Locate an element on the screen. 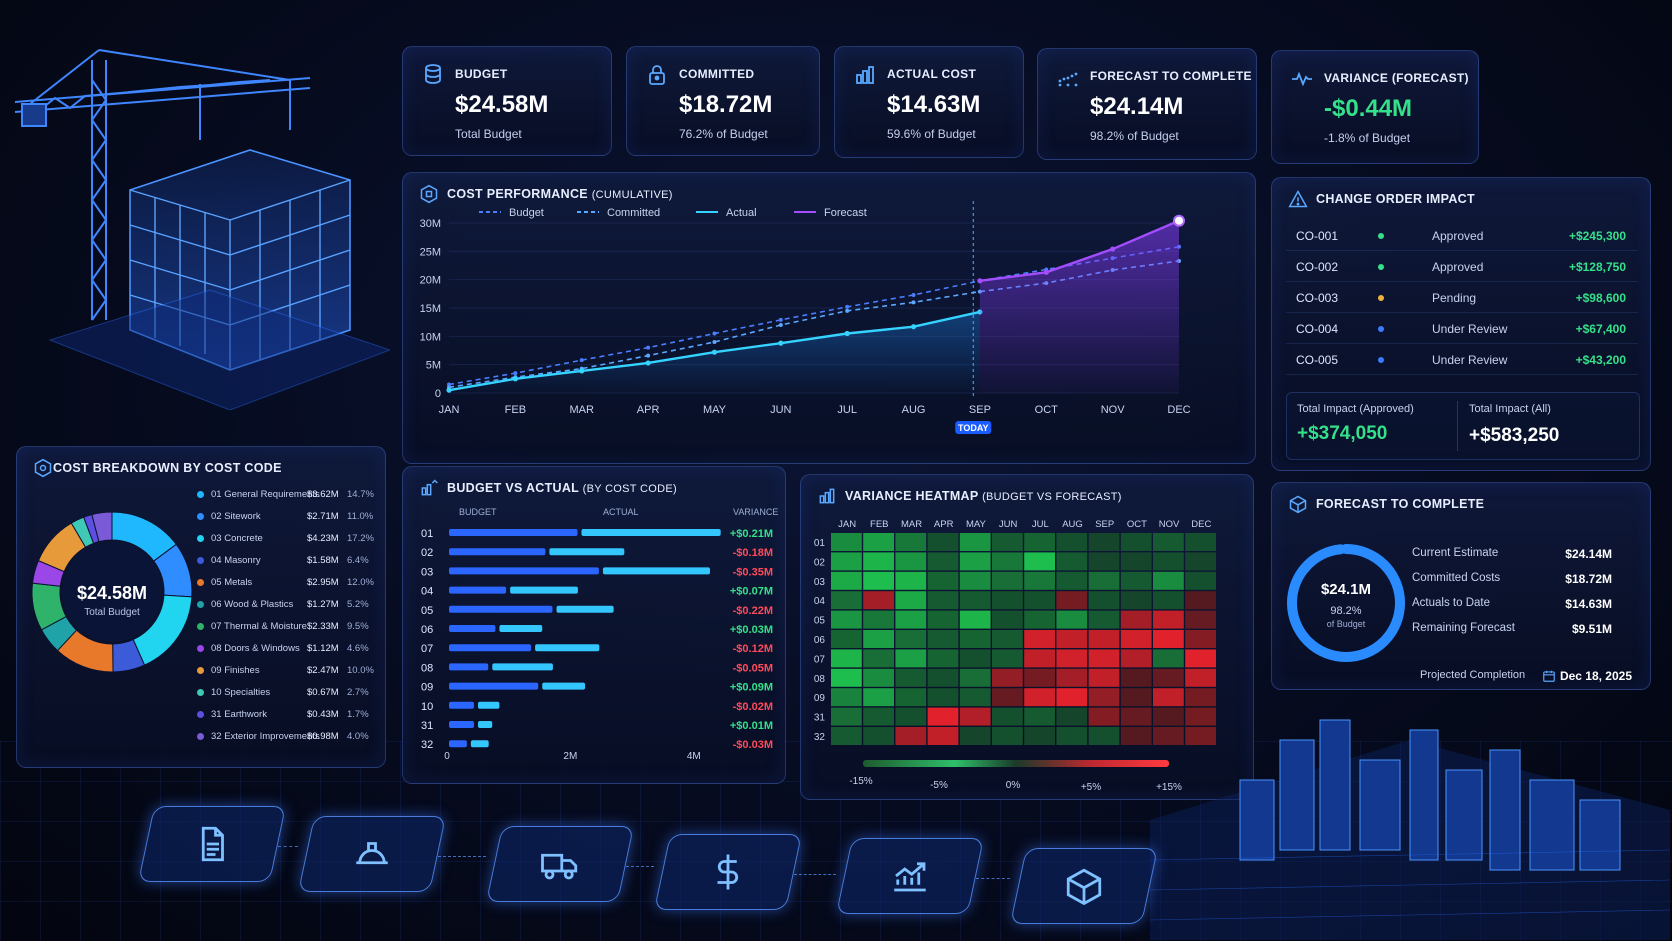 Image resolution: width=1672 pixels, height=941 pixels. calendar-icon is located at coordinates (1549, 676).